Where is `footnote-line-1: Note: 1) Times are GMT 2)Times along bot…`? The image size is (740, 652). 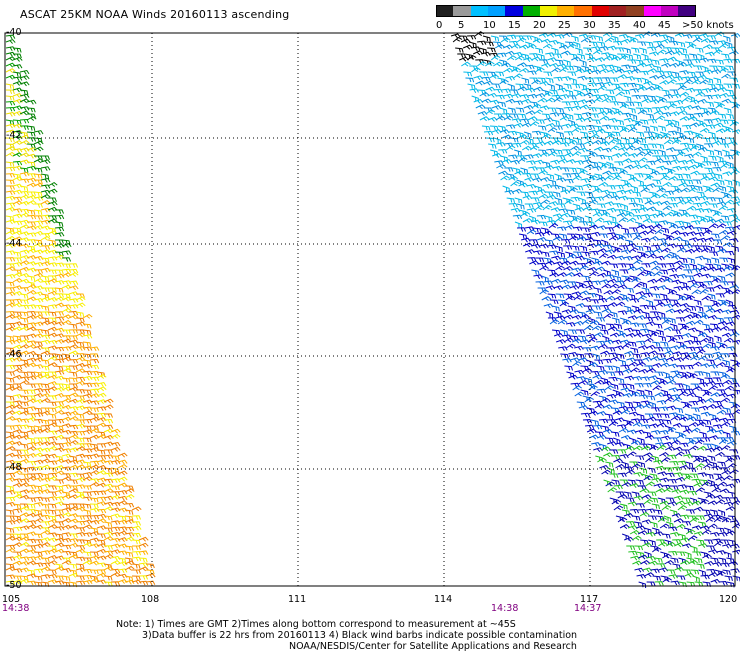 footnote-line-1: Note: 1) Times are GMT 2)Times along bot… is located at coordinates (316, 624).